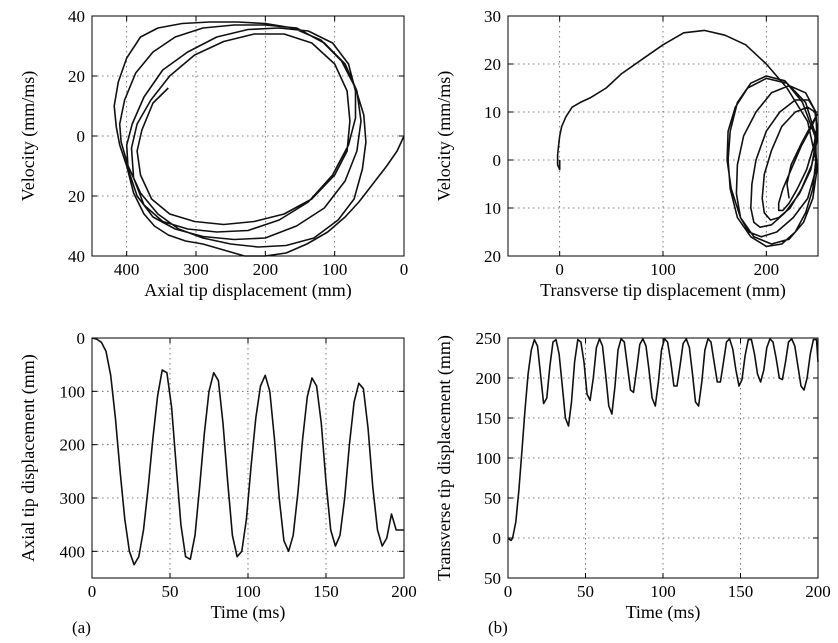 The image size is (838, 643). I want to click on y-tick-label: 30, so click(492, 16).